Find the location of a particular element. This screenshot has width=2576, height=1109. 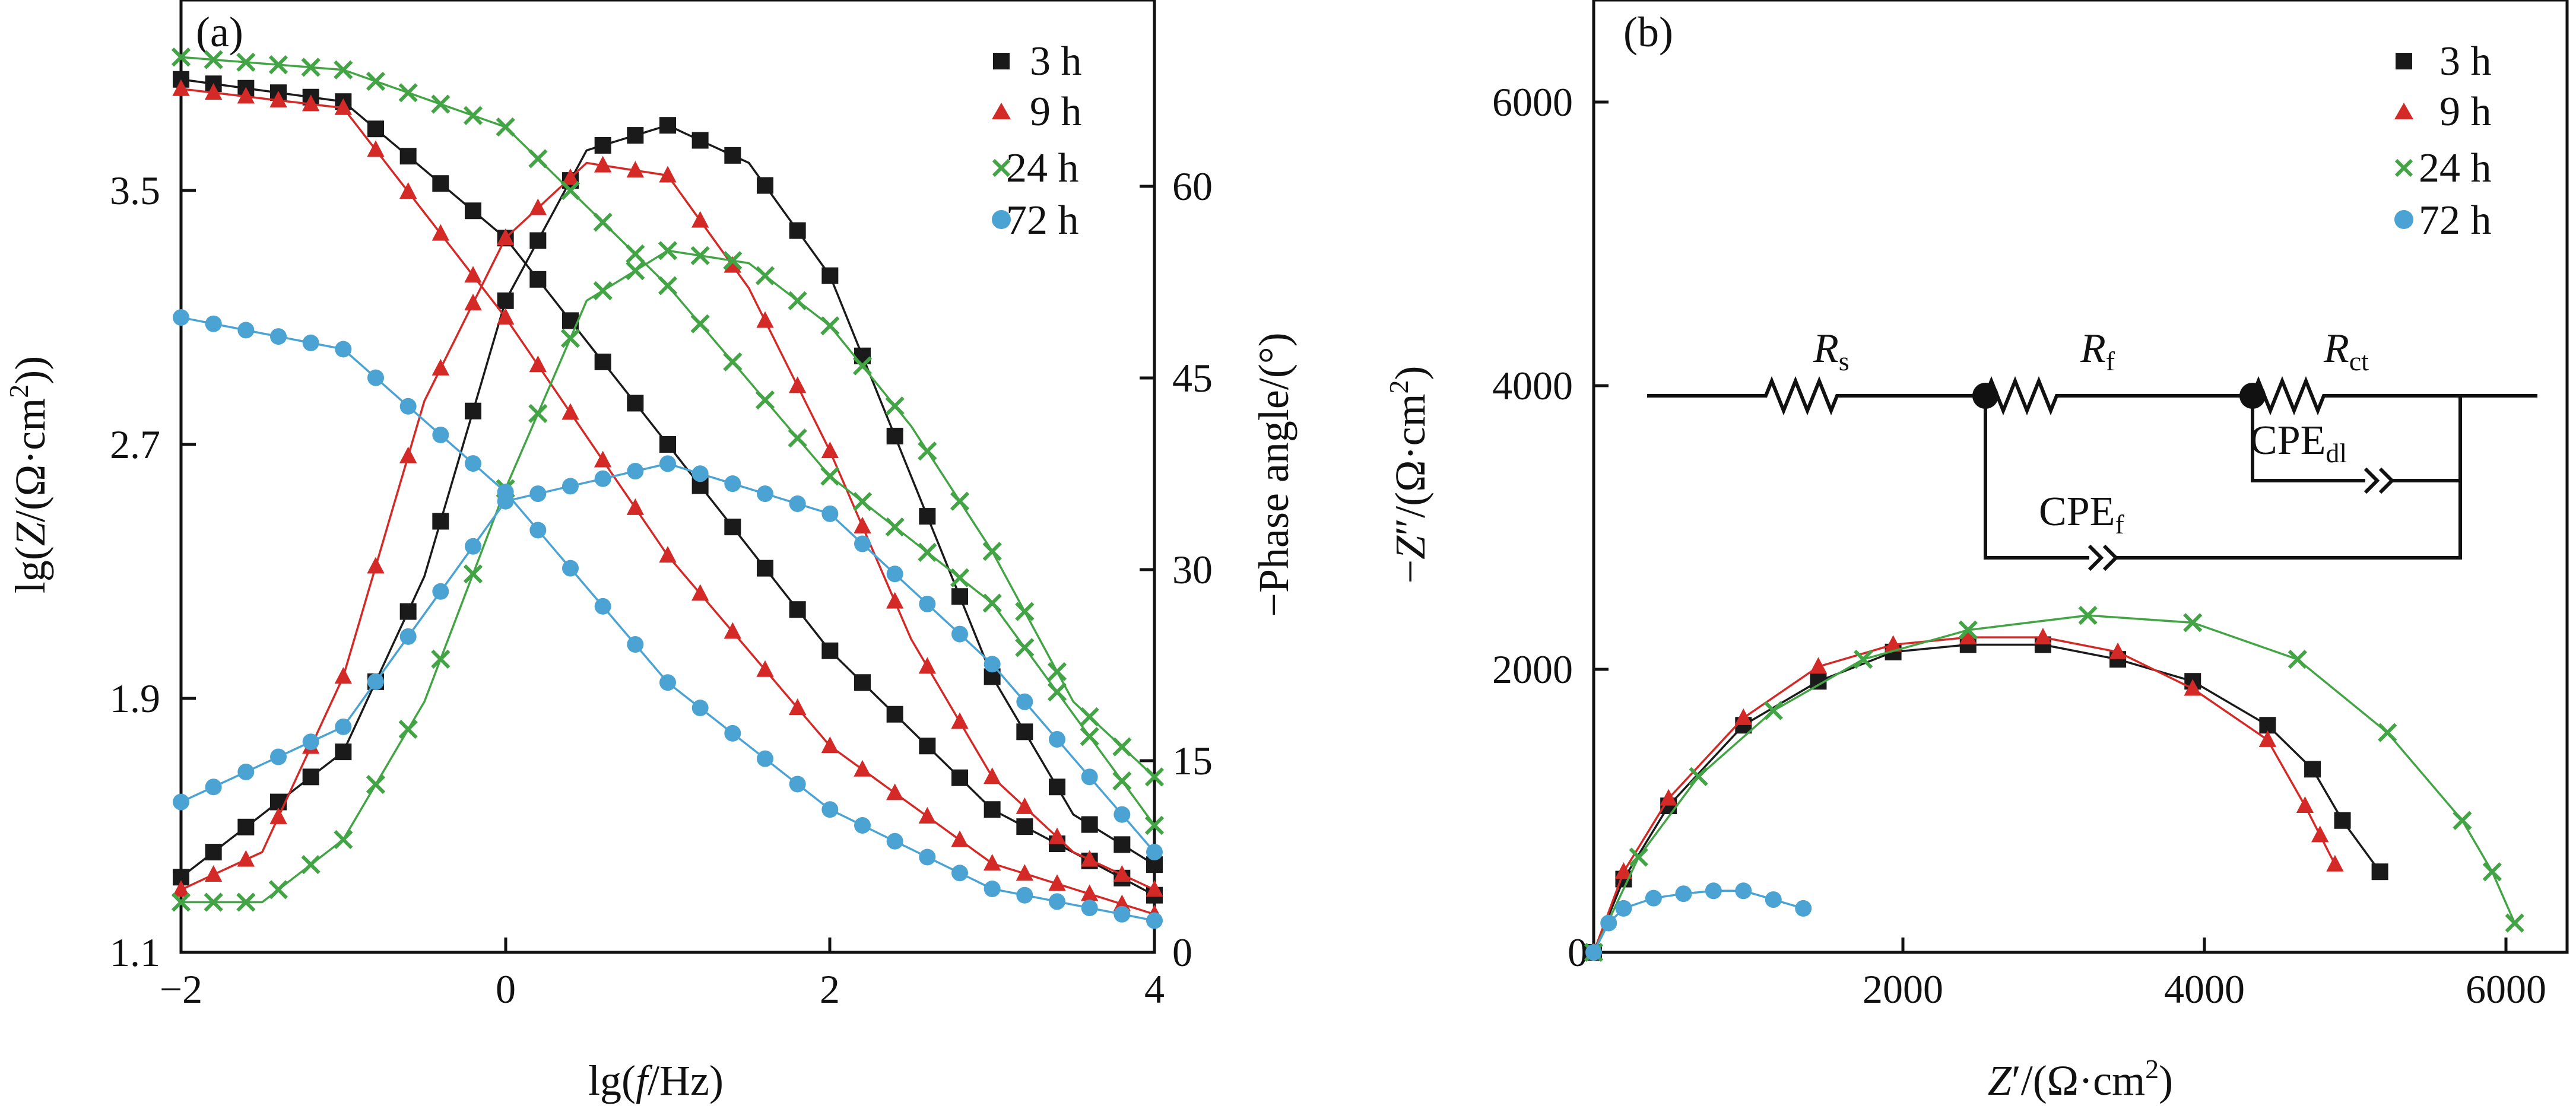

legend-marker-circle is located at coordinates (2403, 219).